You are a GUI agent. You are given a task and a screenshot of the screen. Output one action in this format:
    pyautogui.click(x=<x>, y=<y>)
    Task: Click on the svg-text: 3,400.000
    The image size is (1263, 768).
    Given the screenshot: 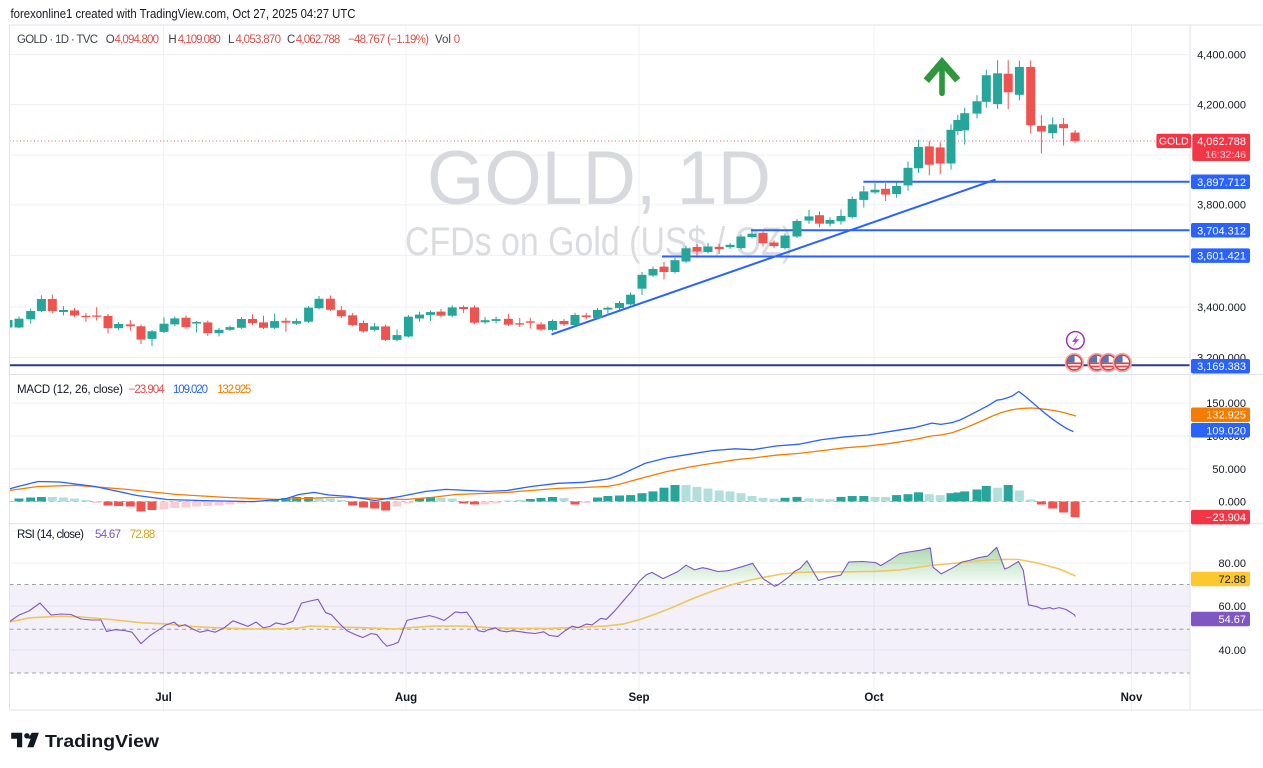 What is the action you would take?
    pyautogui.click(x=1221, y=308)
    